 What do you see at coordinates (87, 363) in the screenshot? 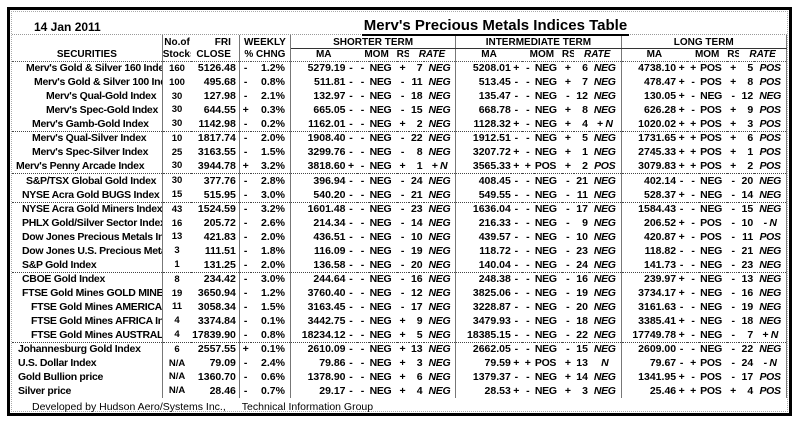
I see `security-name: U.S. Dollar Index` at bounding box center [87, 363].